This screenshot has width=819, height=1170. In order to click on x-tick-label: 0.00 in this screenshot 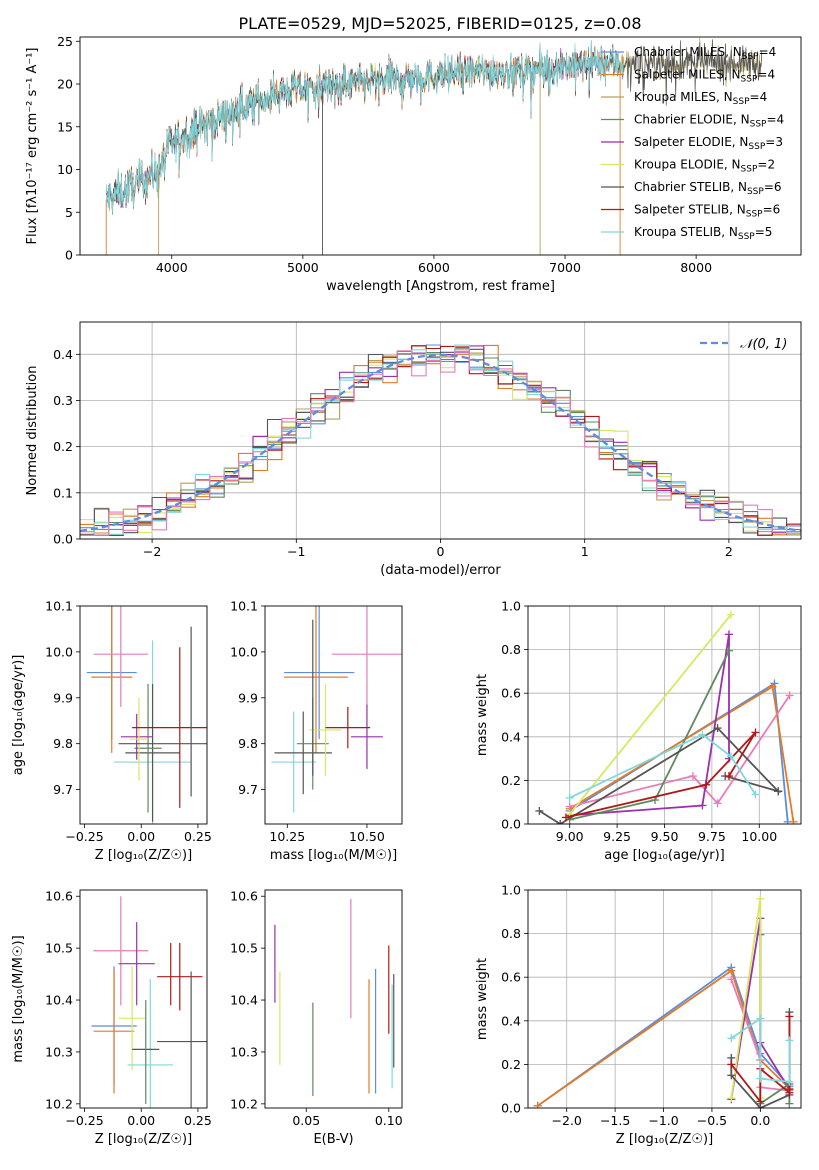, I will do `click(141, 836)`.